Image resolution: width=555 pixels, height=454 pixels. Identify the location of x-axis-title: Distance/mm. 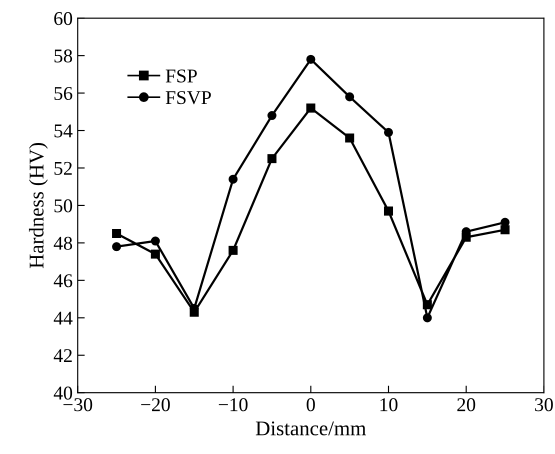
(311, 428).